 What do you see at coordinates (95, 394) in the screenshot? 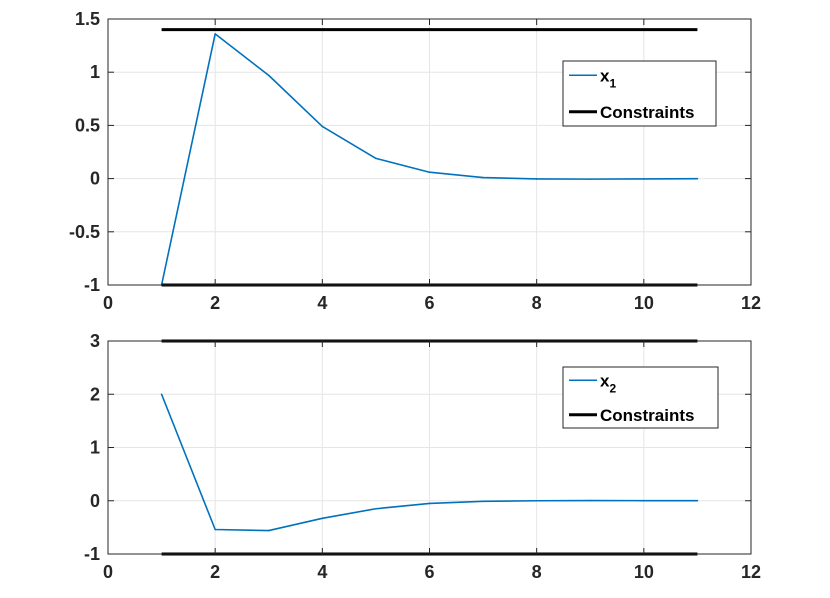
I see `y-tick-label: 2` at bounding box center [95, 394].